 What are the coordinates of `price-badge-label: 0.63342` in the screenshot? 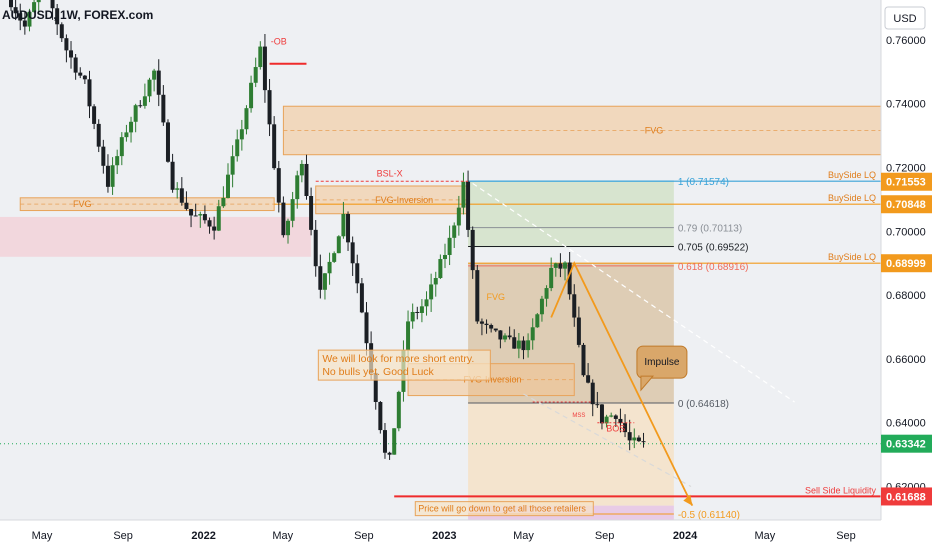 It's located at (906, 445).